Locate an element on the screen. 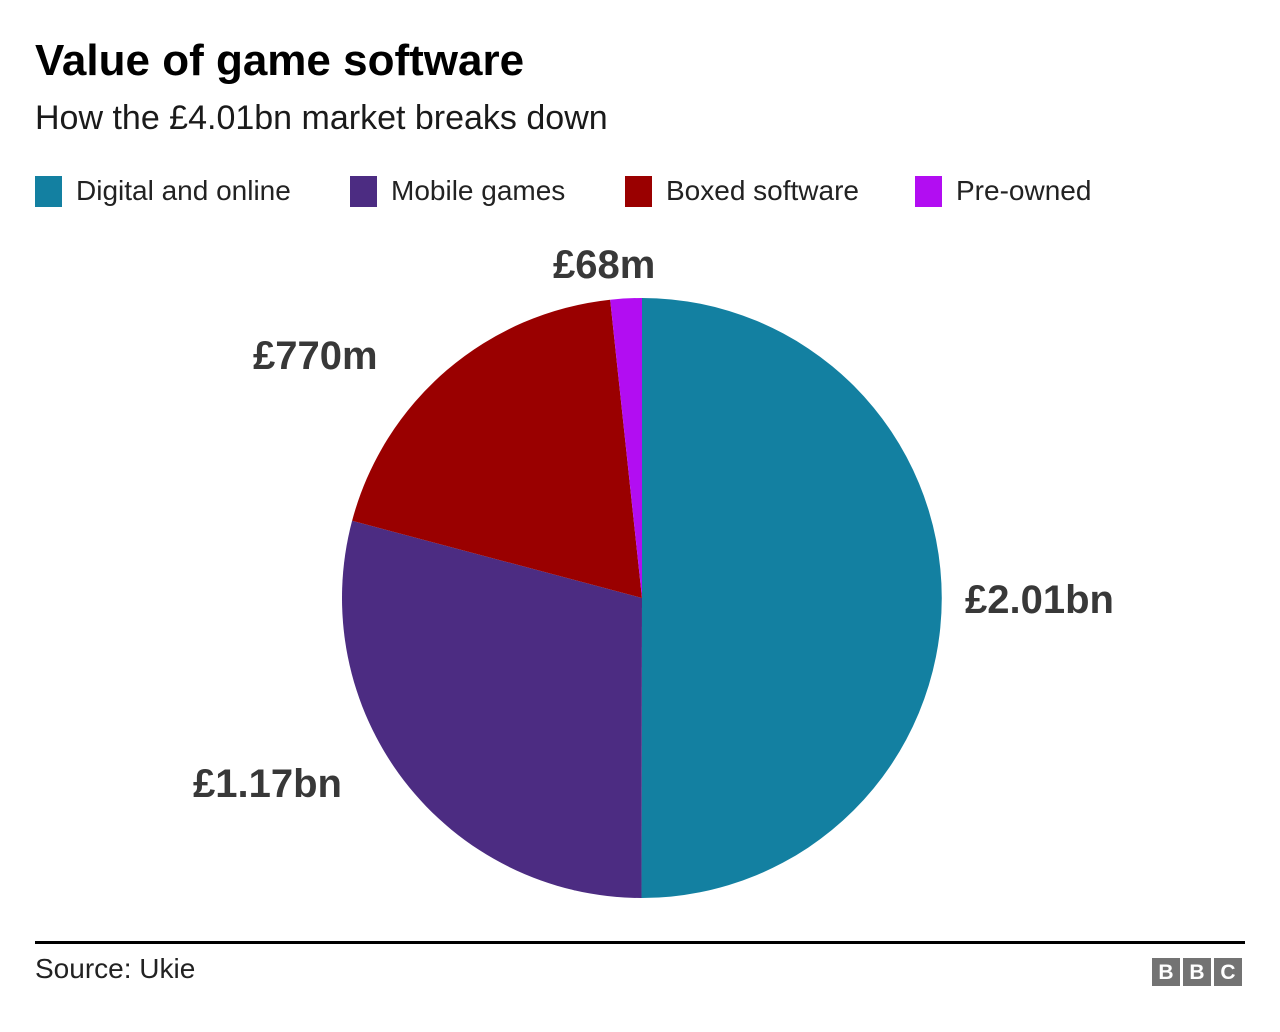 The width and height of the screenshot is (1280, 1032). pie-slice-digital-and-online is located at coordinates (791, 598).